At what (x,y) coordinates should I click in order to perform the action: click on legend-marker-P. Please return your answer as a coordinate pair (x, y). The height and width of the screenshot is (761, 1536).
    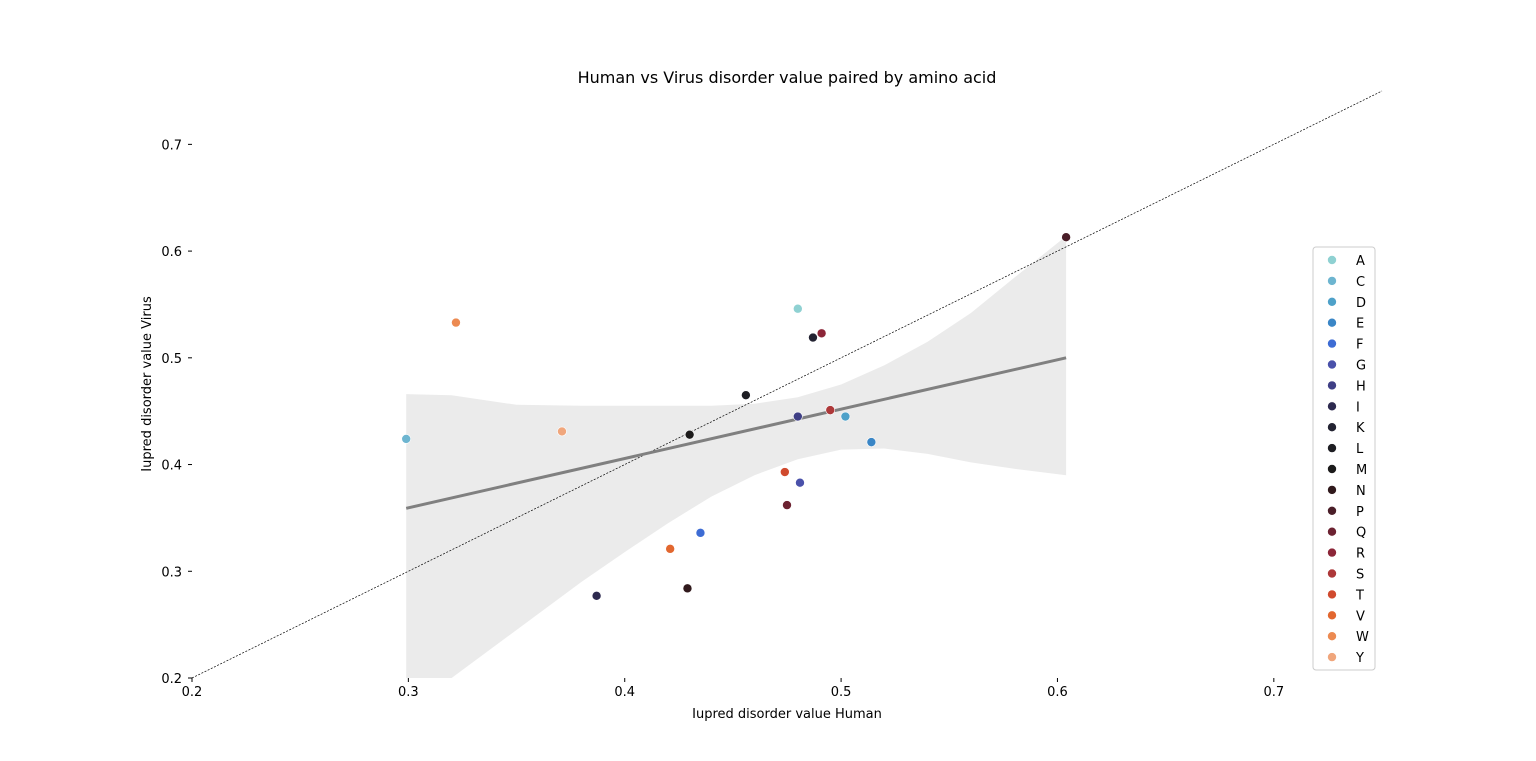
    Looking at the image, I should click on (1332, 510).